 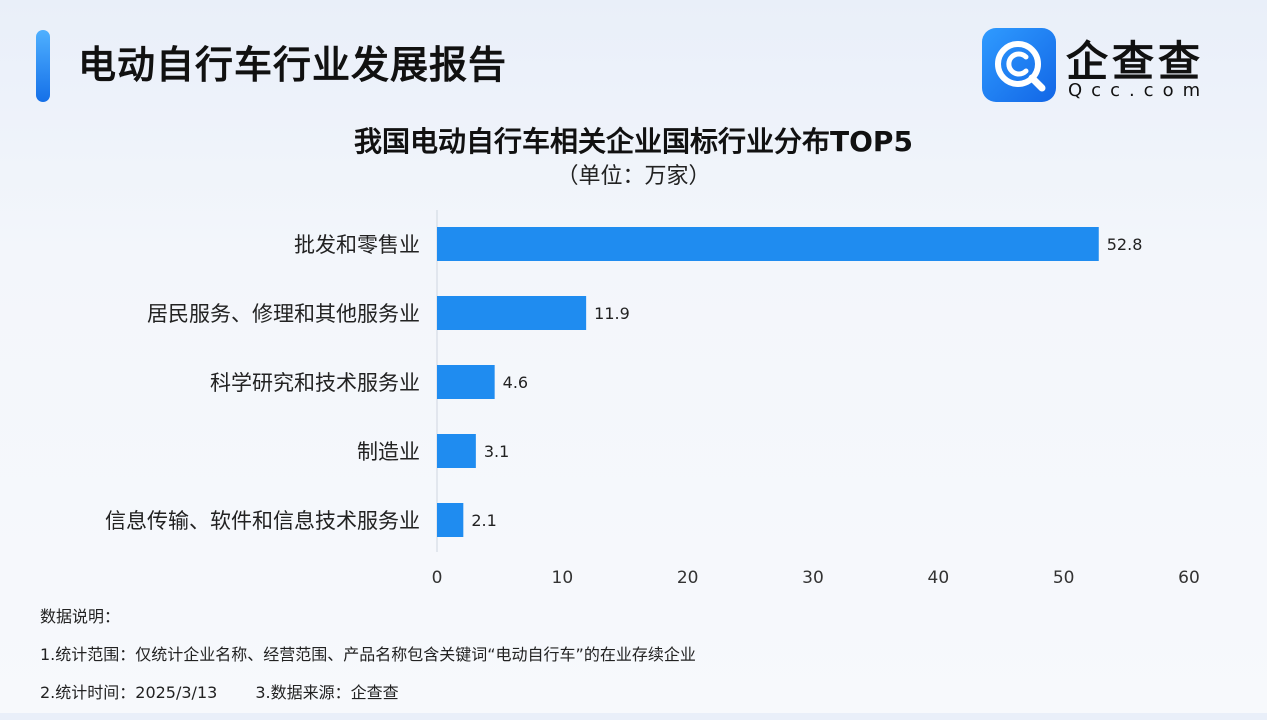 What do you see at coordinates (688, 578) in the screenshot?
I see `x-tick-label: 20` at bounding box center [688, 578].